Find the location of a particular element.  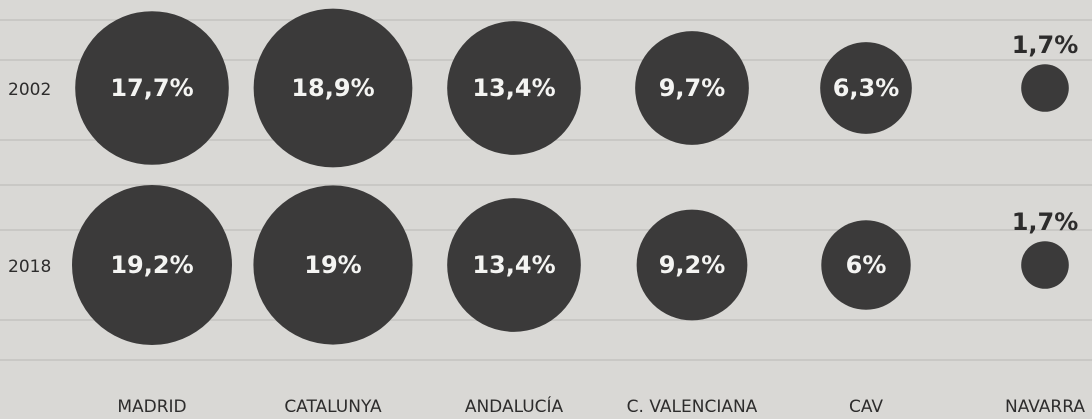

category-label: C. VALENCIANA is located at coordinates (692, 407).